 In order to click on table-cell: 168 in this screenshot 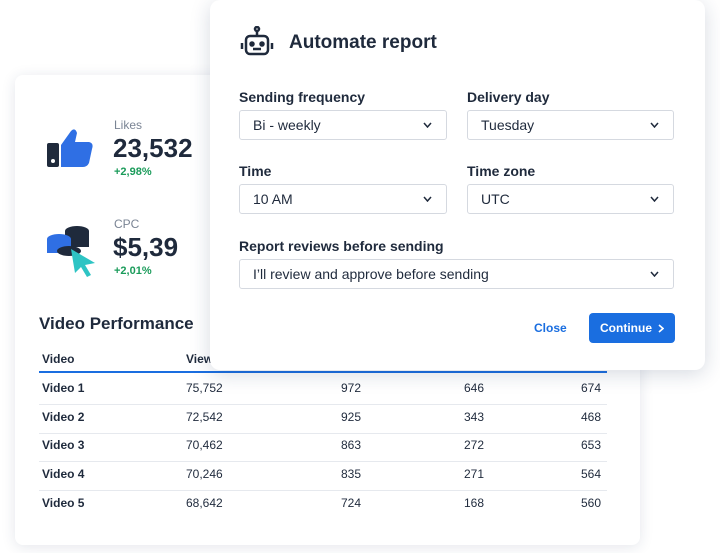, I will do `click(474, 502)`.